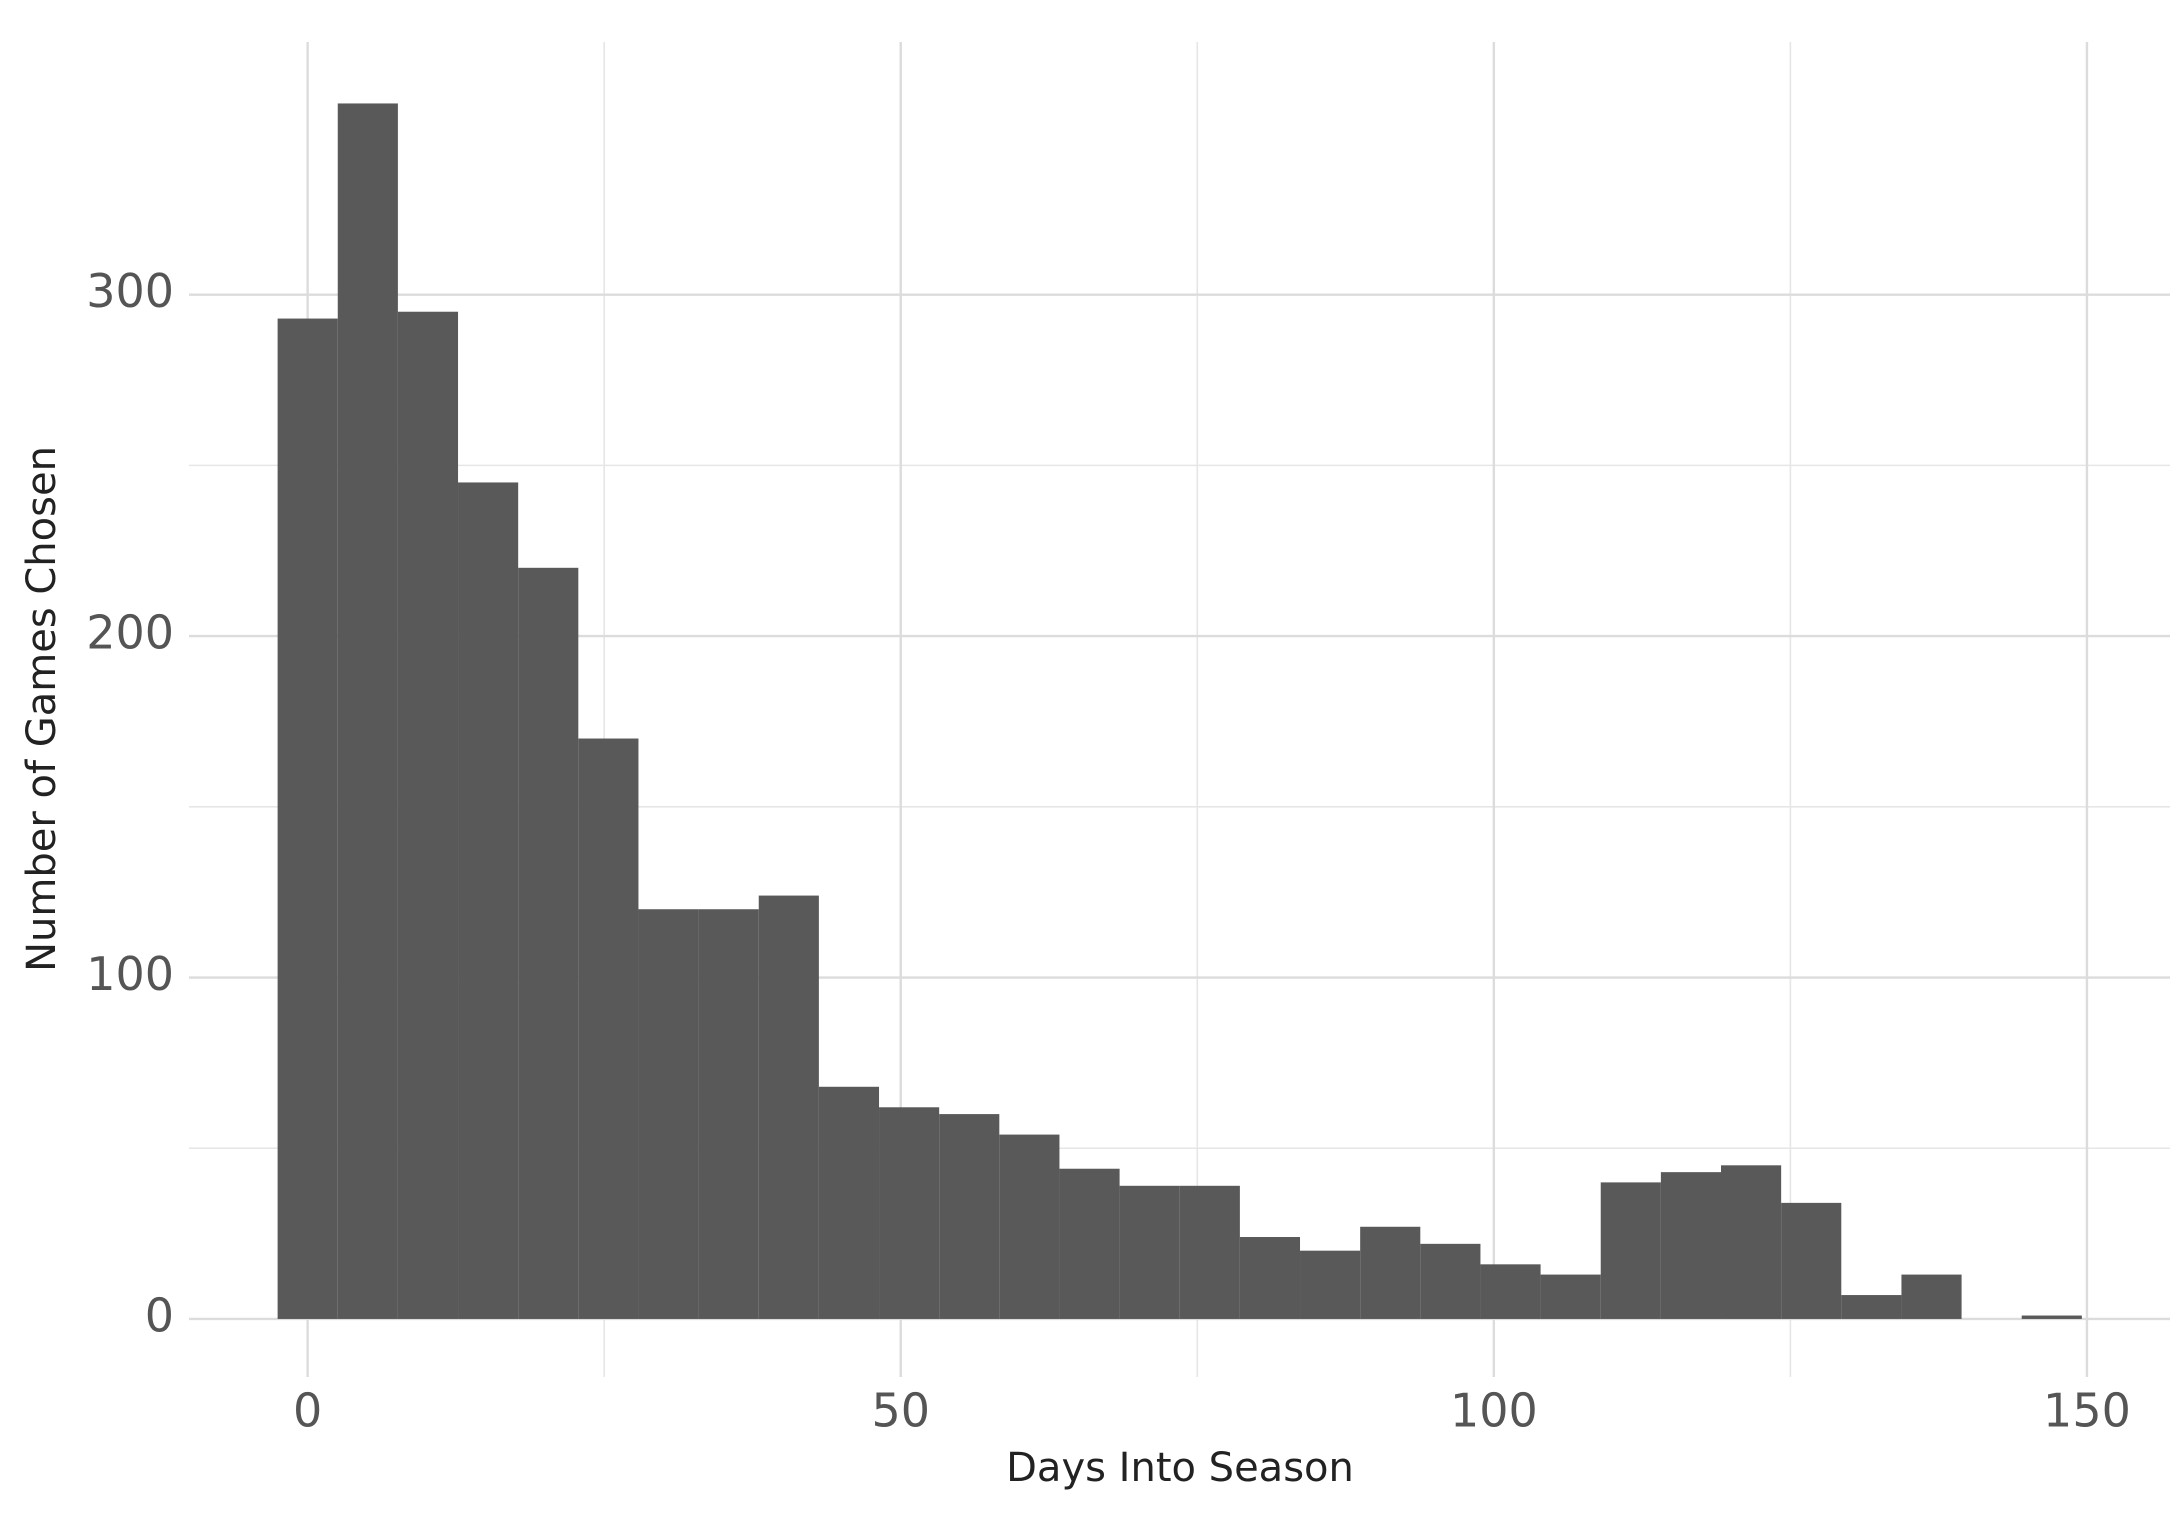 This screenshot has width=2184, height=1516. Describe the element at coordinates (130, 633) in the screenshot. I see `y-tick-label: 200` at that location.